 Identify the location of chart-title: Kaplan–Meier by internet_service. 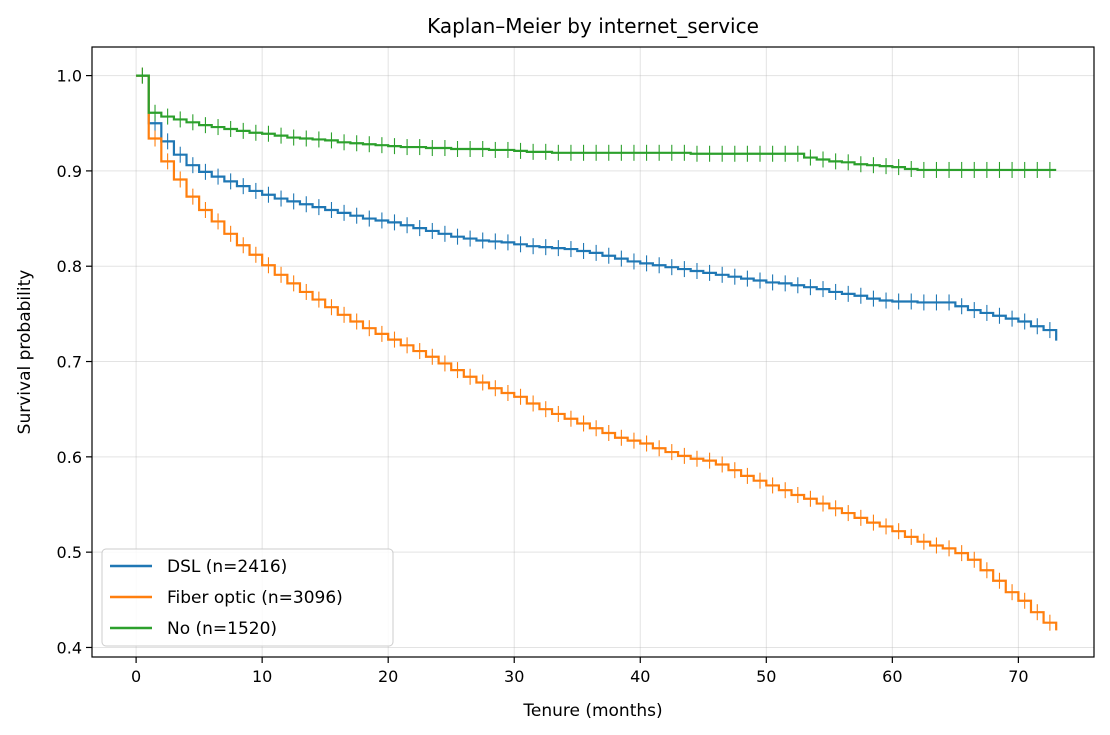
(593, 26).